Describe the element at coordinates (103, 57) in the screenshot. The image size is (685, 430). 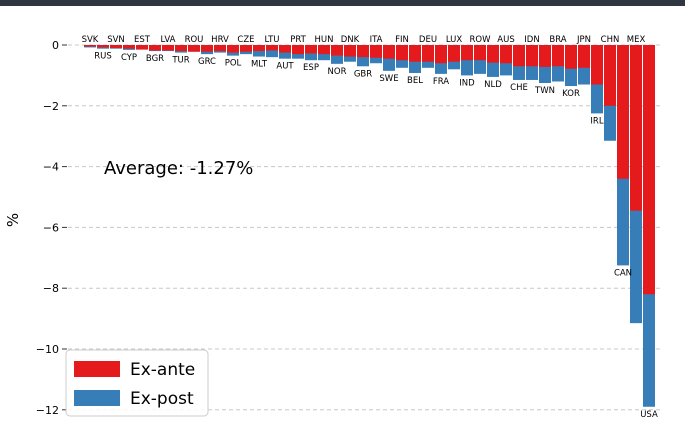
I see `country-label-rus: RUS` at that location.